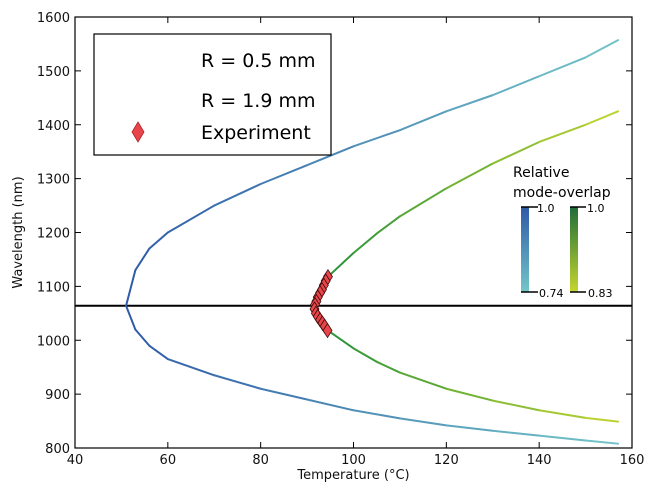 Image resolution: width=662 pixels, height=484 pixels. Describe the element at coordinates (53, 72) in the screenshot. I see `y-tick-label: 1500` at that location.